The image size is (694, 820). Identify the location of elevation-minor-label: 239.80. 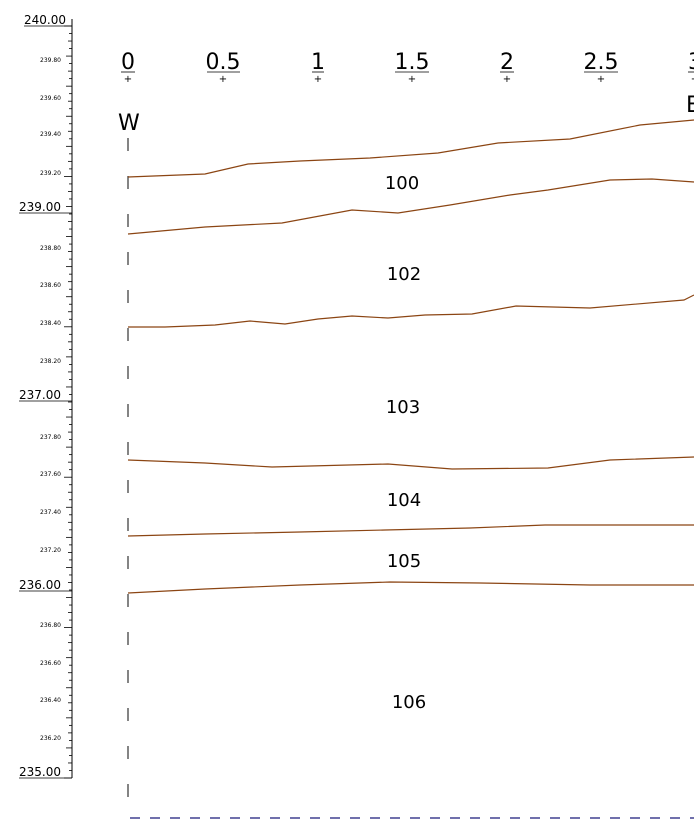
(50, 60).